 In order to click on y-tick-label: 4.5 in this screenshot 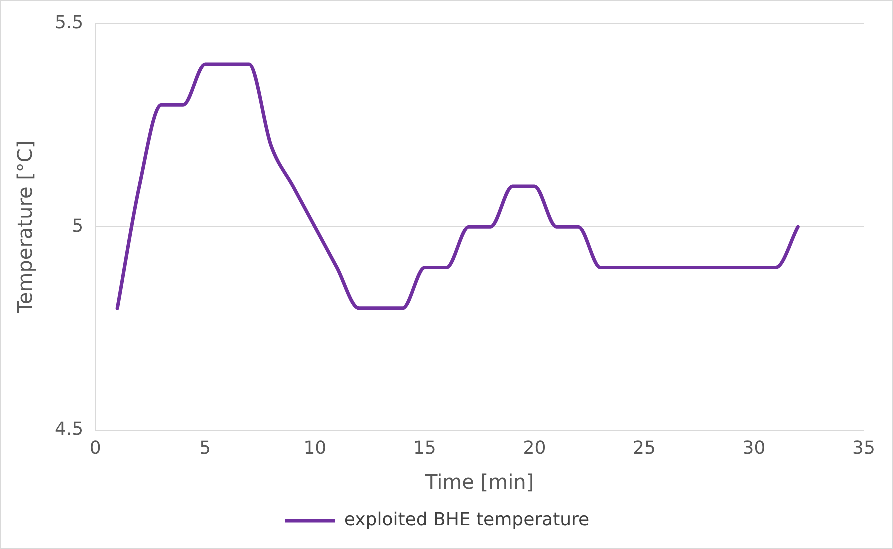, I will do `click(69, 429)`.